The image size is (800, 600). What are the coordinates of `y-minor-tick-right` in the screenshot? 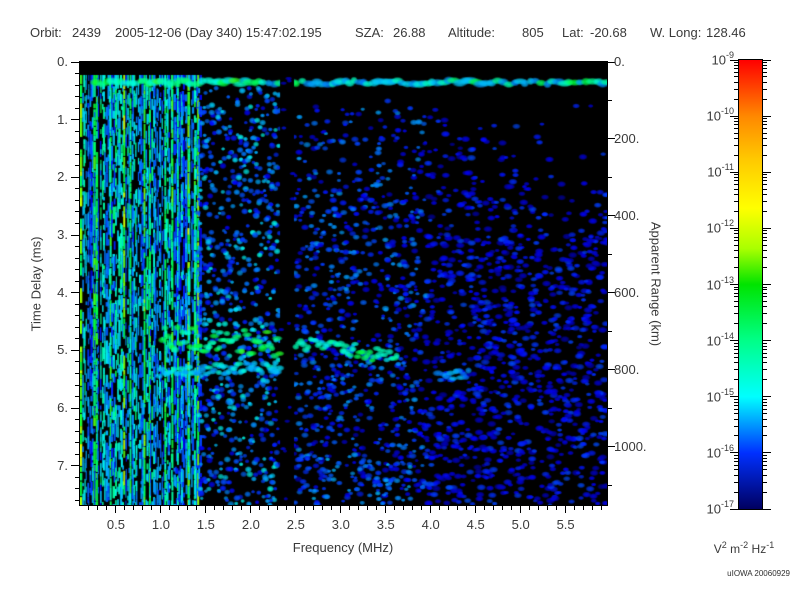 It's located at (610, 331).